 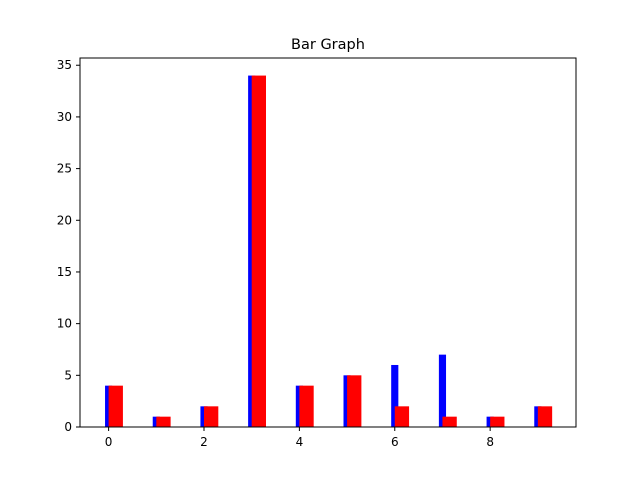 I want to click on x-tick-label: 2, so click(x=204, y=442).